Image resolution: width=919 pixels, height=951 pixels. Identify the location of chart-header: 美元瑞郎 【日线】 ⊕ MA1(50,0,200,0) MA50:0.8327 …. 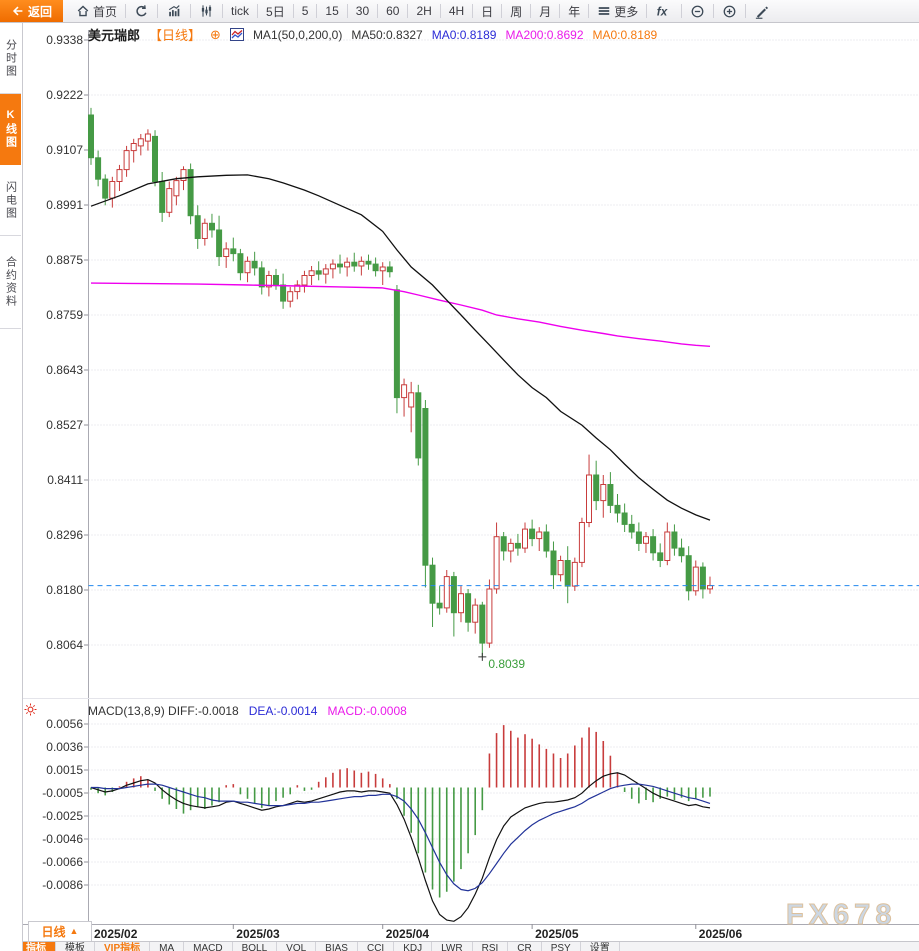
(372, 34).